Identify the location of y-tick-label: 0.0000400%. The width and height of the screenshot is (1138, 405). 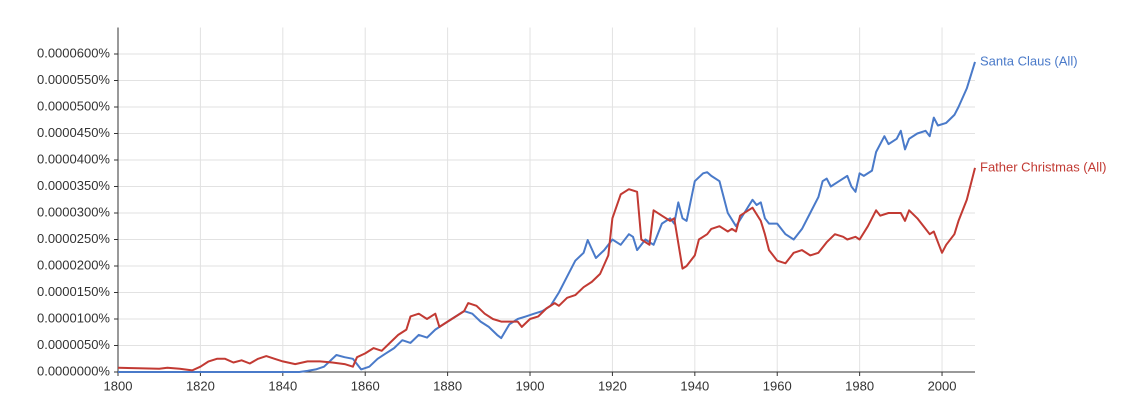
(73, 158).